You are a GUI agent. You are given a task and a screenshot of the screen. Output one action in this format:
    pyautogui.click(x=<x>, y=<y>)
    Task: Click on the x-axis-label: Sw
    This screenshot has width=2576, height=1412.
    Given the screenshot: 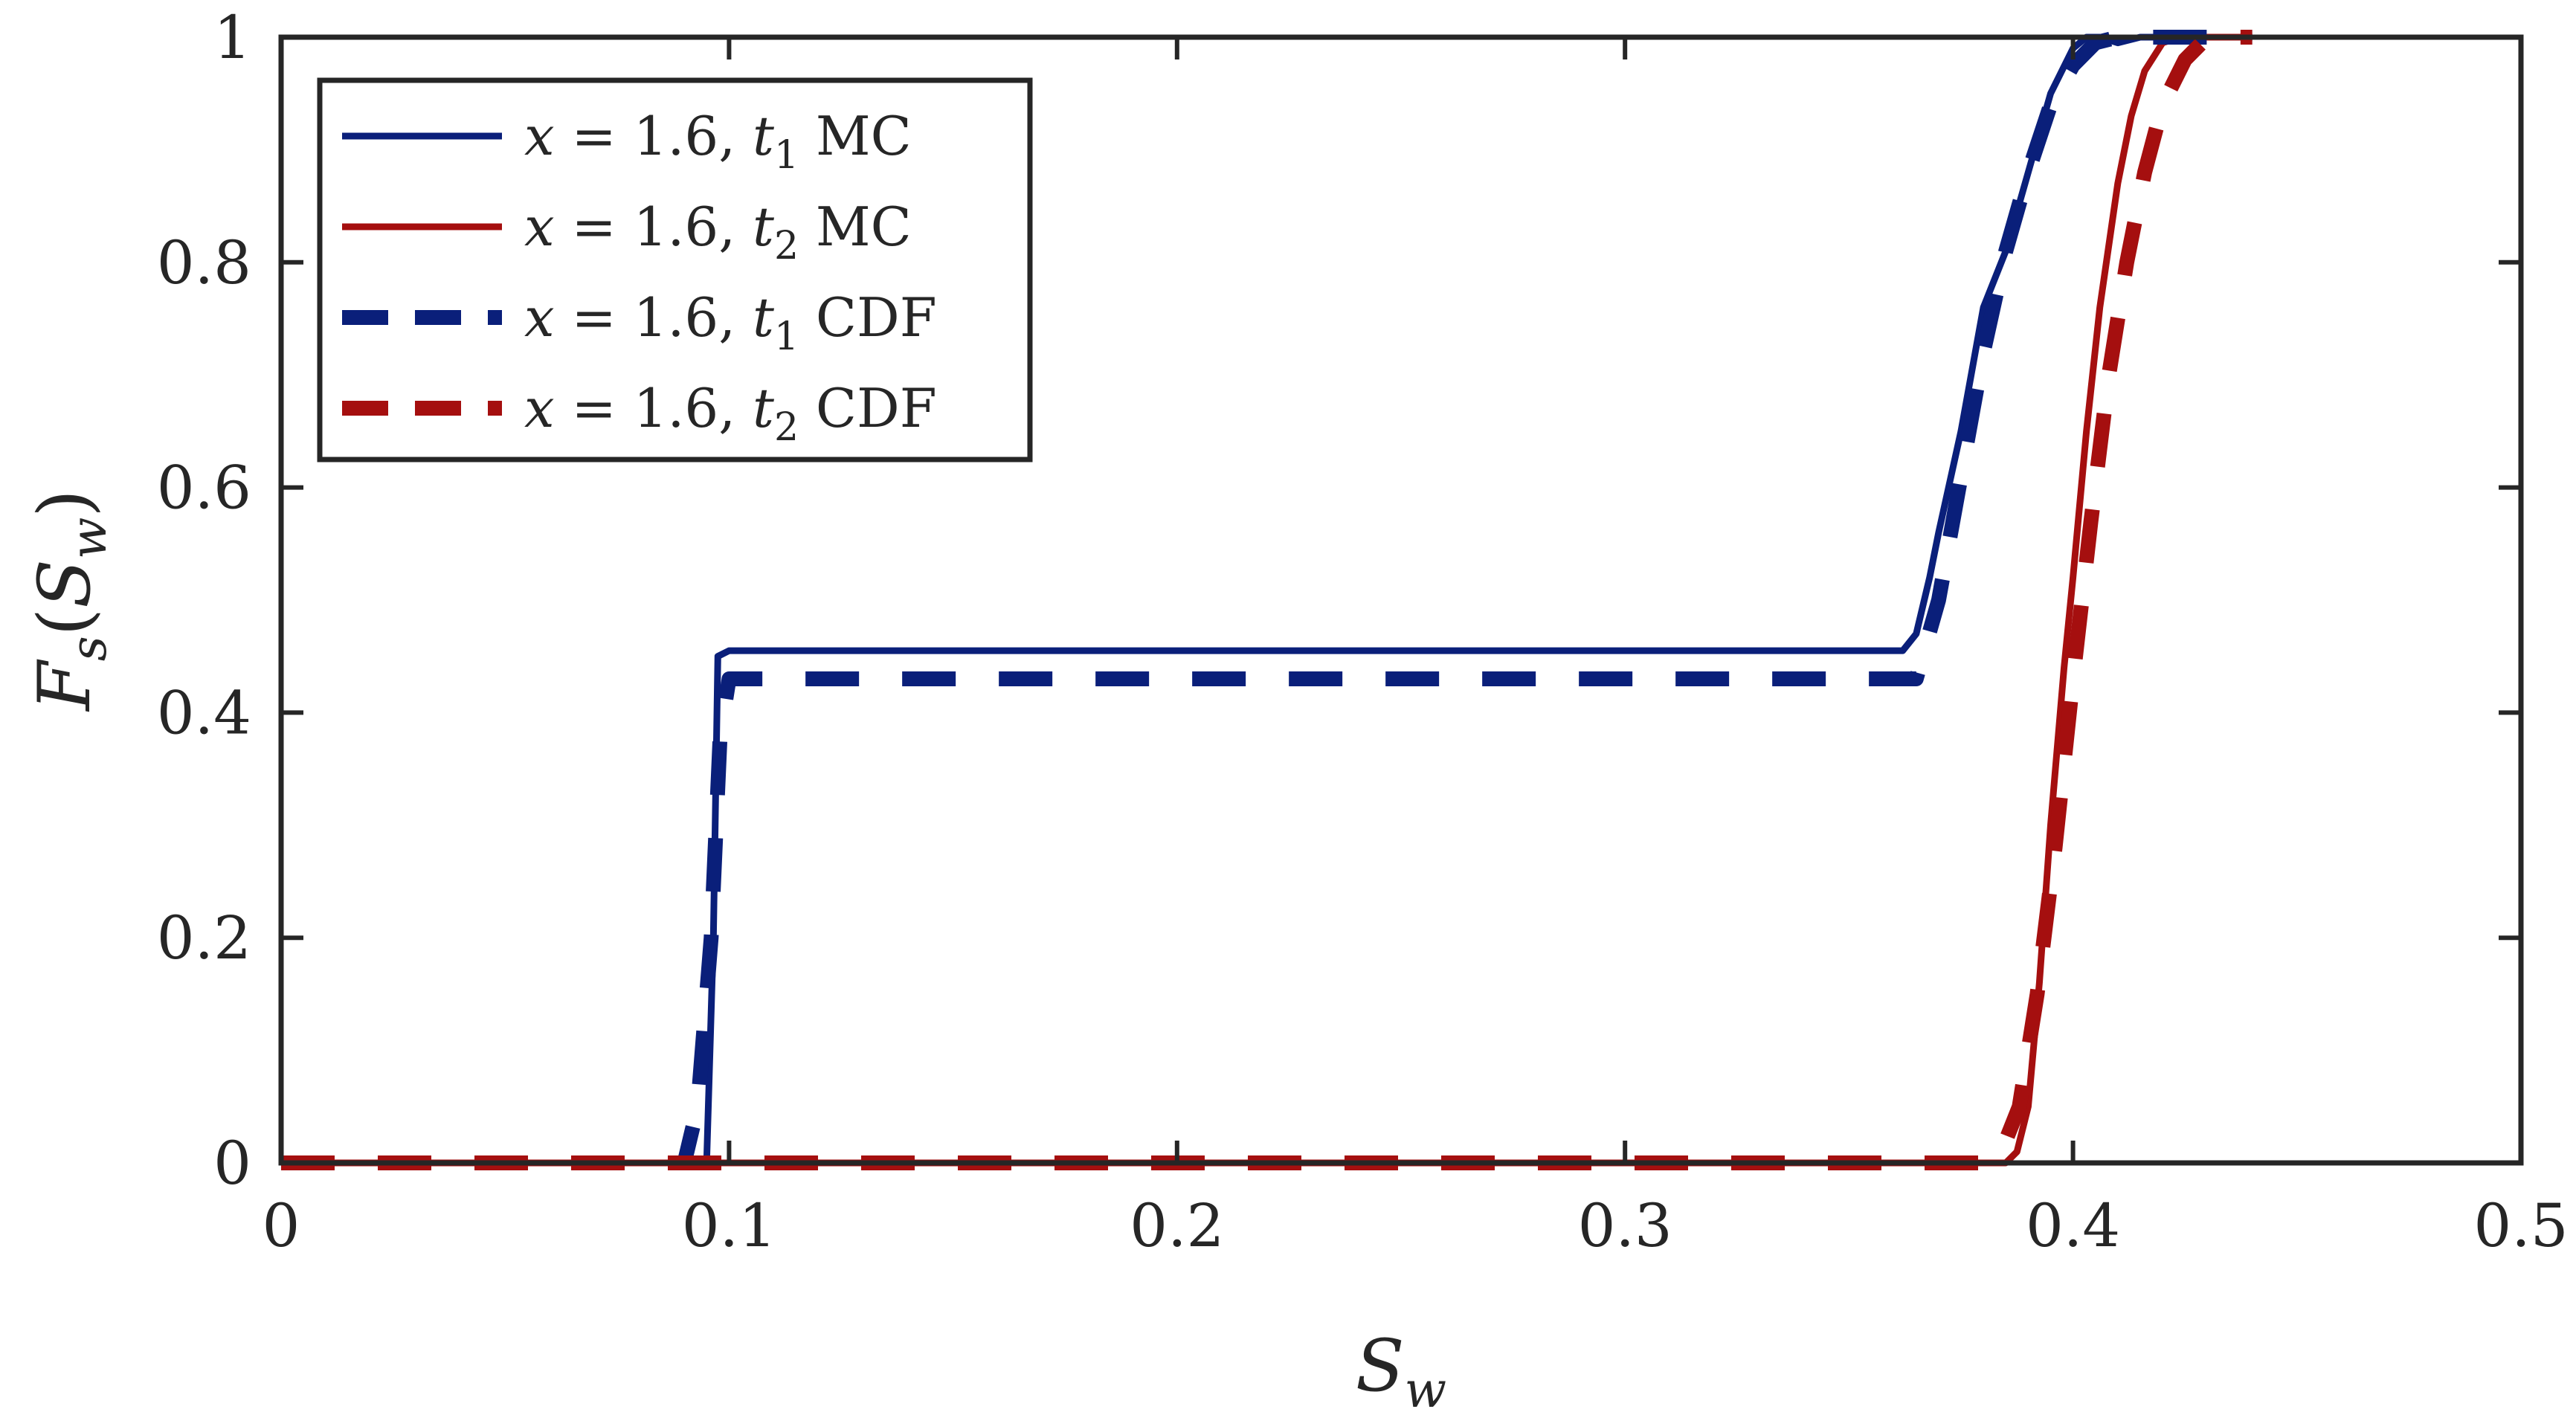 What is the action you would take?
    pyautogui.click(x=1401, y=1368)
    